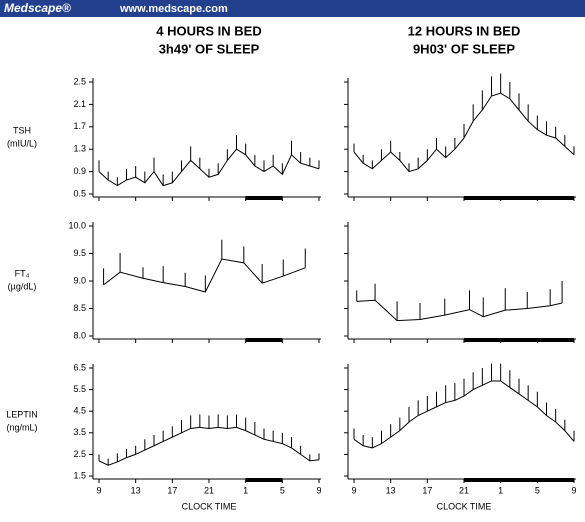 This screenshot has height=522, width=585. What do you see at coordinates (77, 225) in the screenshot?
I see `y-tick-label: 10.0` at bounding box center [77, 225].